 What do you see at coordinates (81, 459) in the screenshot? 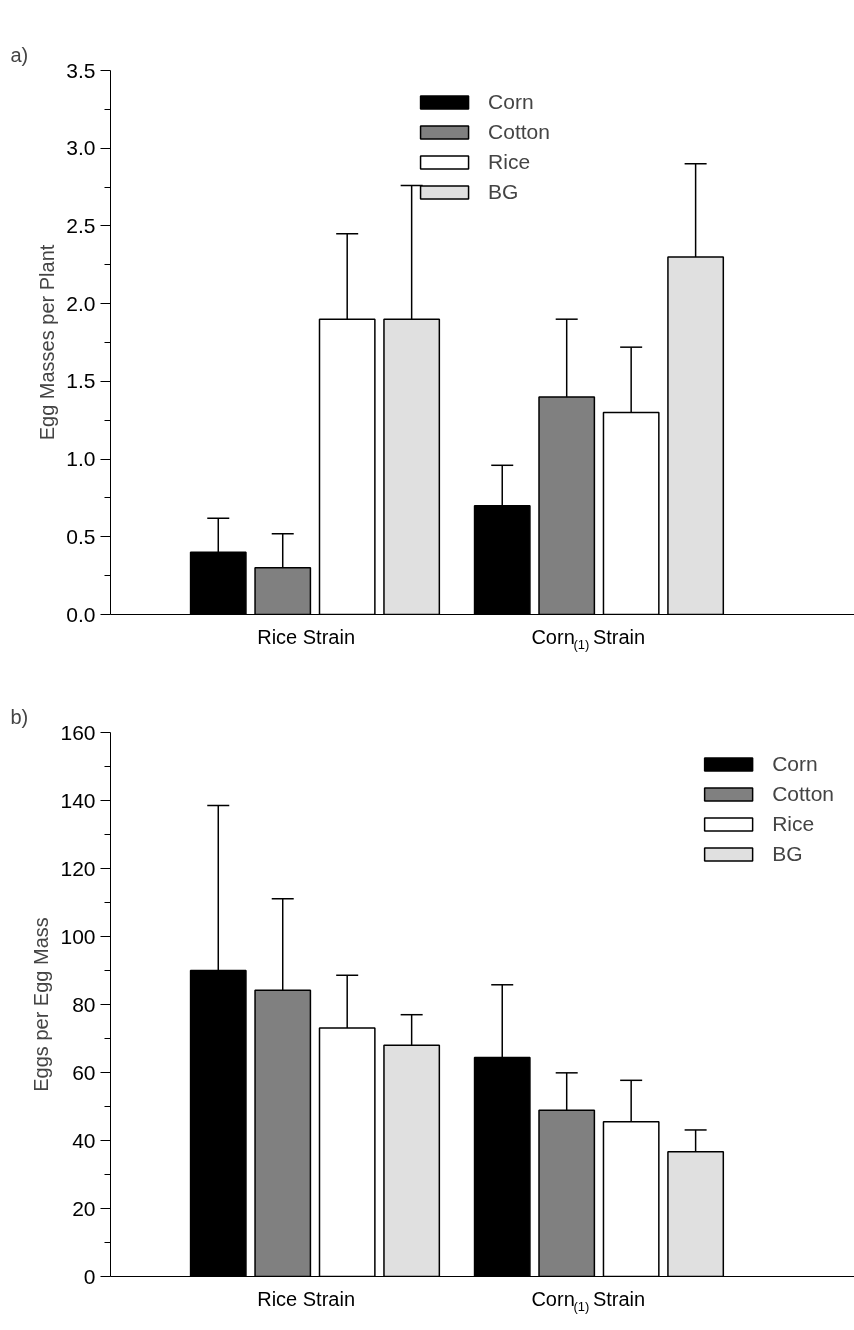
I see `y-tick-label: 1.0` at bounding box center [81, 459].